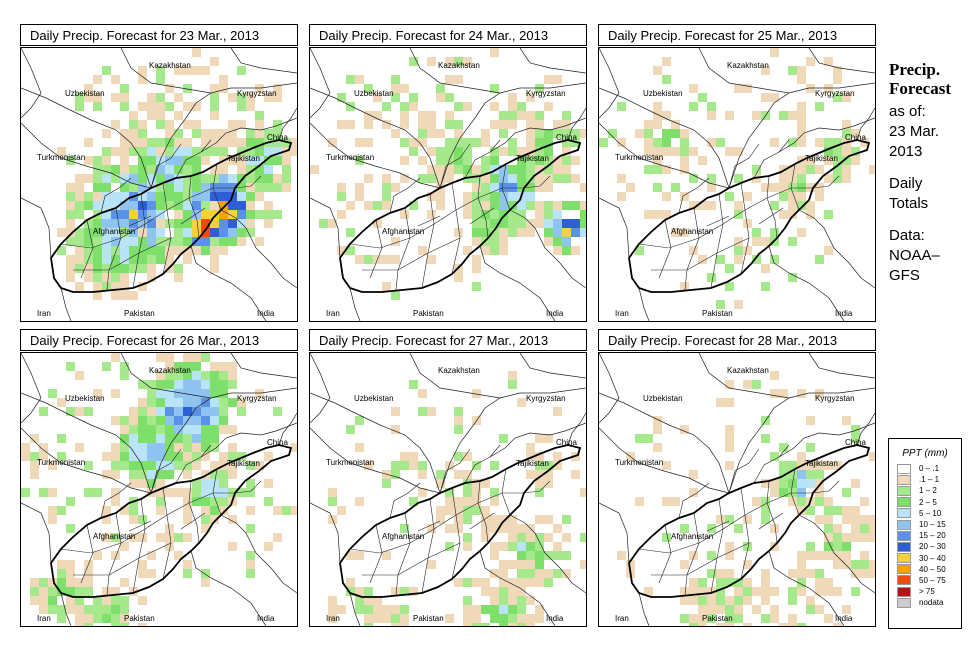 The image size is (975, 646). What do you see at coordinates (904, 535) in the screenshot?
I see `legend-swatch` at bounding box center [904, 535].